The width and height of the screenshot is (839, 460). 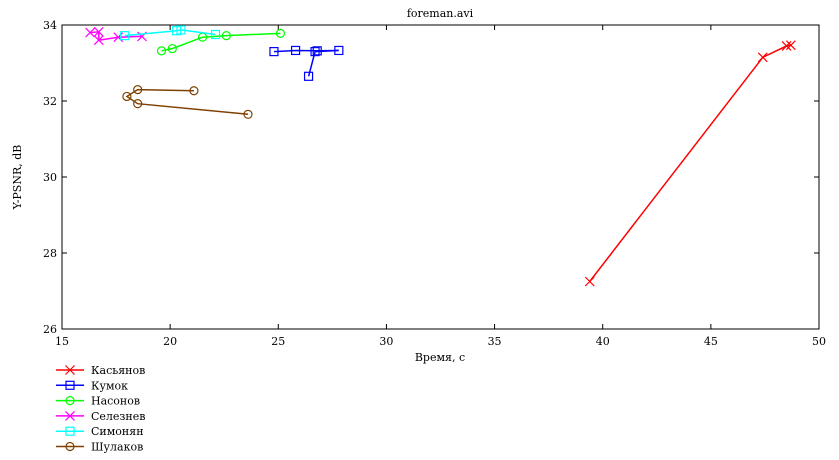 I want to click on legend-item: Симонян, so click(x=100, y=431).